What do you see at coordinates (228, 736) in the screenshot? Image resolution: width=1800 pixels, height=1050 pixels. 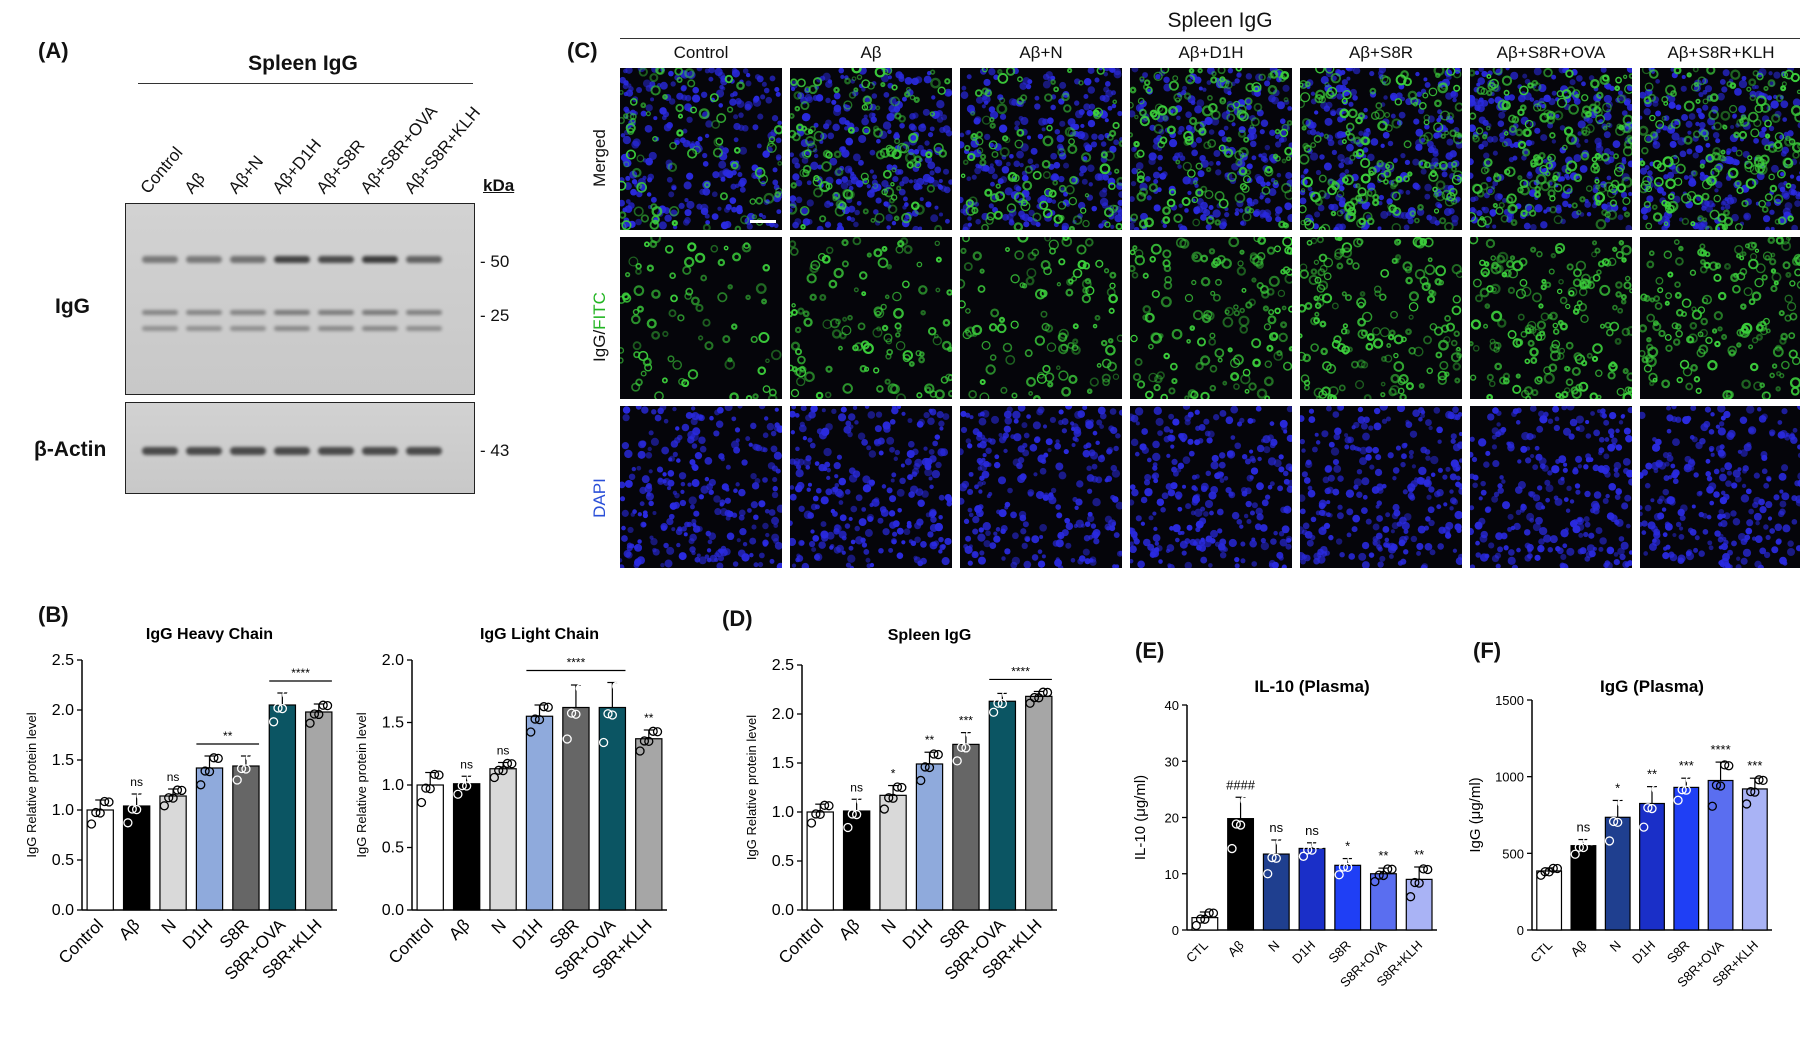 I see `bracket-label: **` at bounding box center [228, 736].